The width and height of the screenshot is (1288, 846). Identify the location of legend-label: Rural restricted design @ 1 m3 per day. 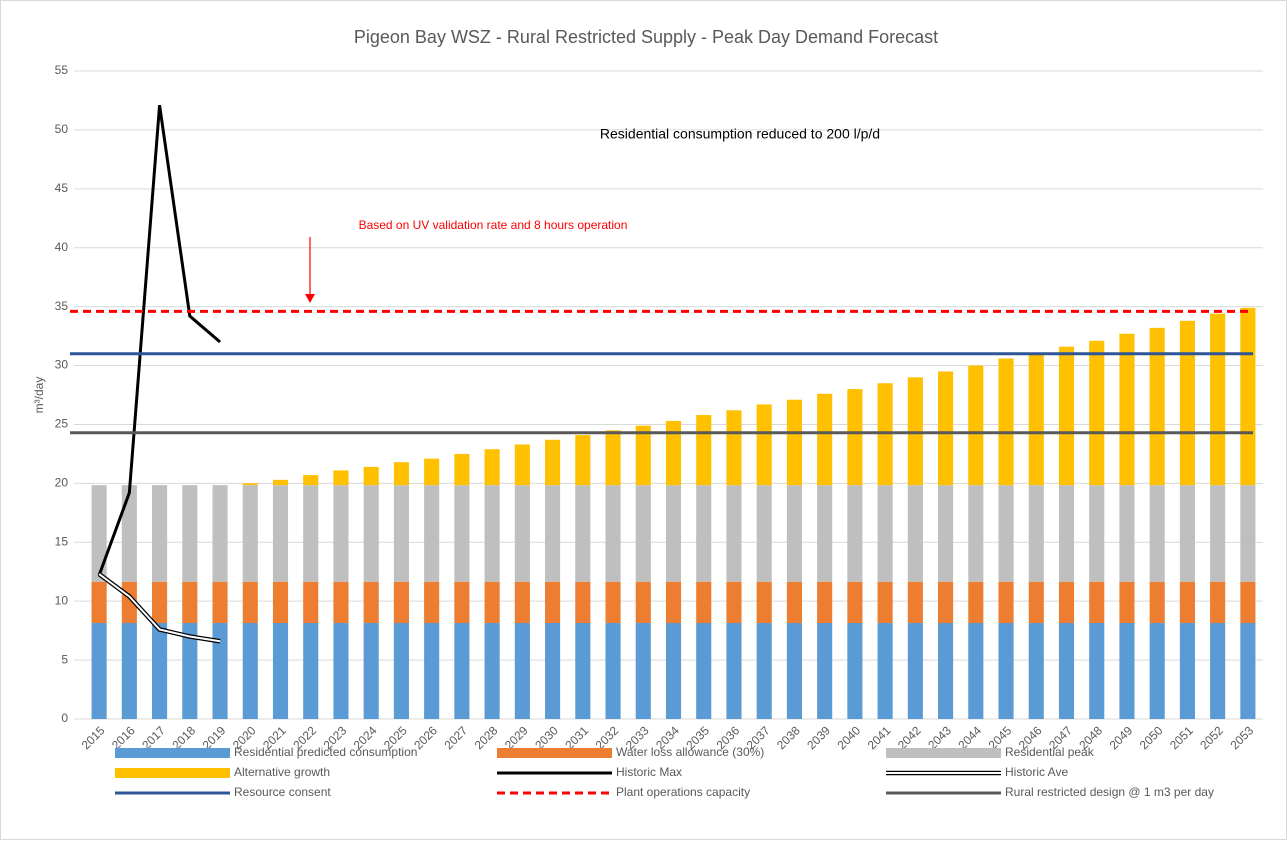
(1109, 792).